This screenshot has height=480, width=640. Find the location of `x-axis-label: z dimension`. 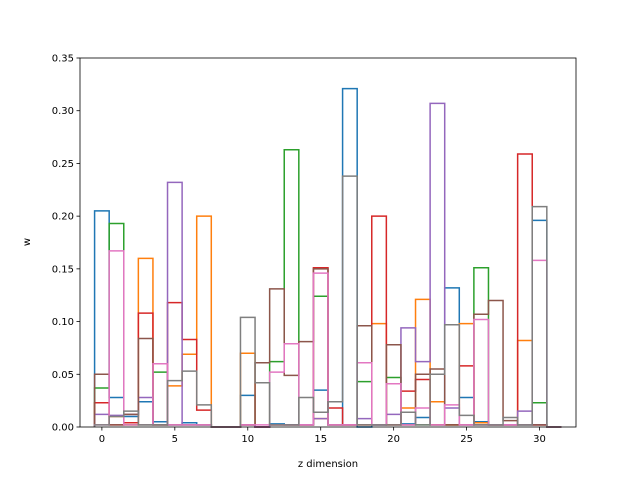

x-axis-label: z dimension is located at coordinates (328, 464).